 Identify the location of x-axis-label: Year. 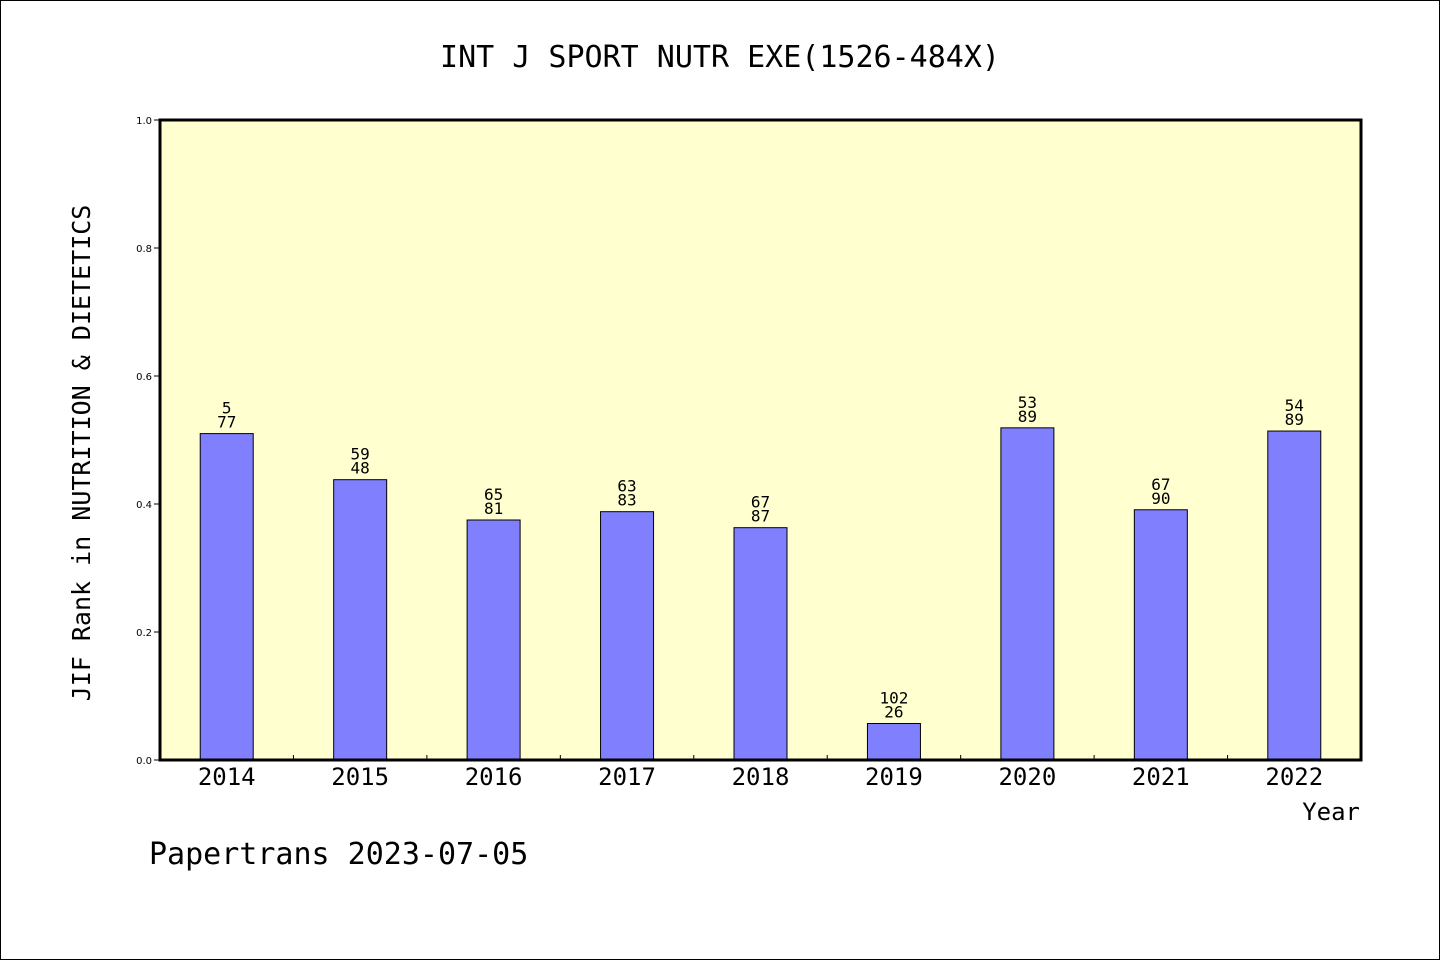
(1331, 812).